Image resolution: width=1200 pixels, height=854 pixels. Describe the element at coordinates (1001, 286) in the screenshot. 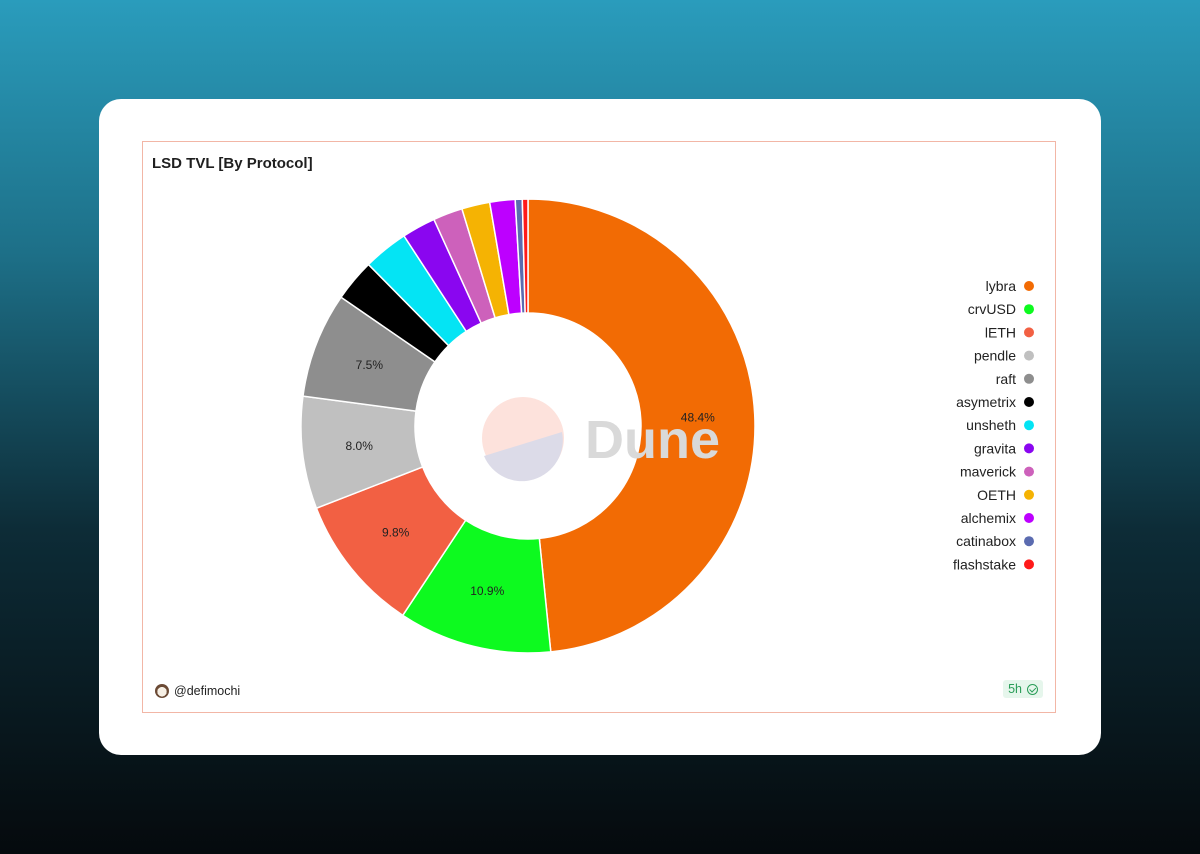

I see `legend-label: lybra` at that location.